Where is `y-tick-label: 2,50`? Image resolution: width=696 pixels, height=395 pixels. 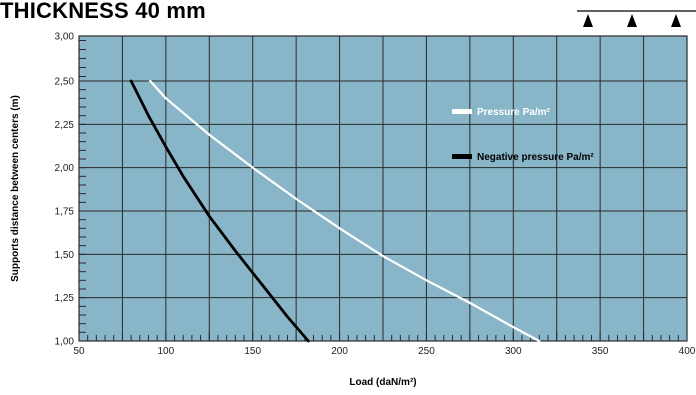 y-tick-label: 2,50 is located at coordinates (65, 82).